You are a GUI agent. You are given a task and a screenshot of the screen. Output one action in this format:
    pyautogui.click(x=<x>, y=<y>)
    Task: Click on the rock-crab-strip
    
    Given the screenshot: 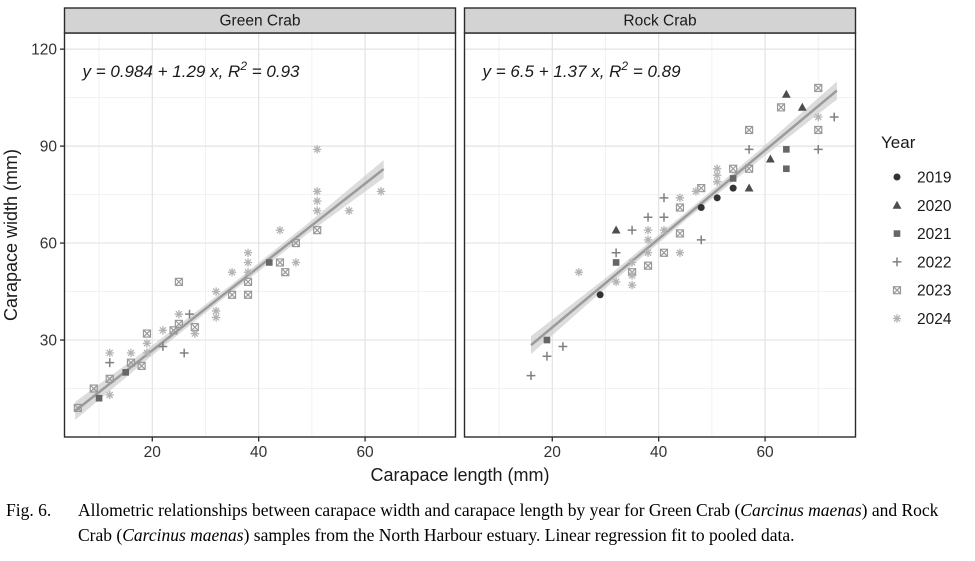 What is the action you would take?
    pyautogui.click(x=660, y=20)
    